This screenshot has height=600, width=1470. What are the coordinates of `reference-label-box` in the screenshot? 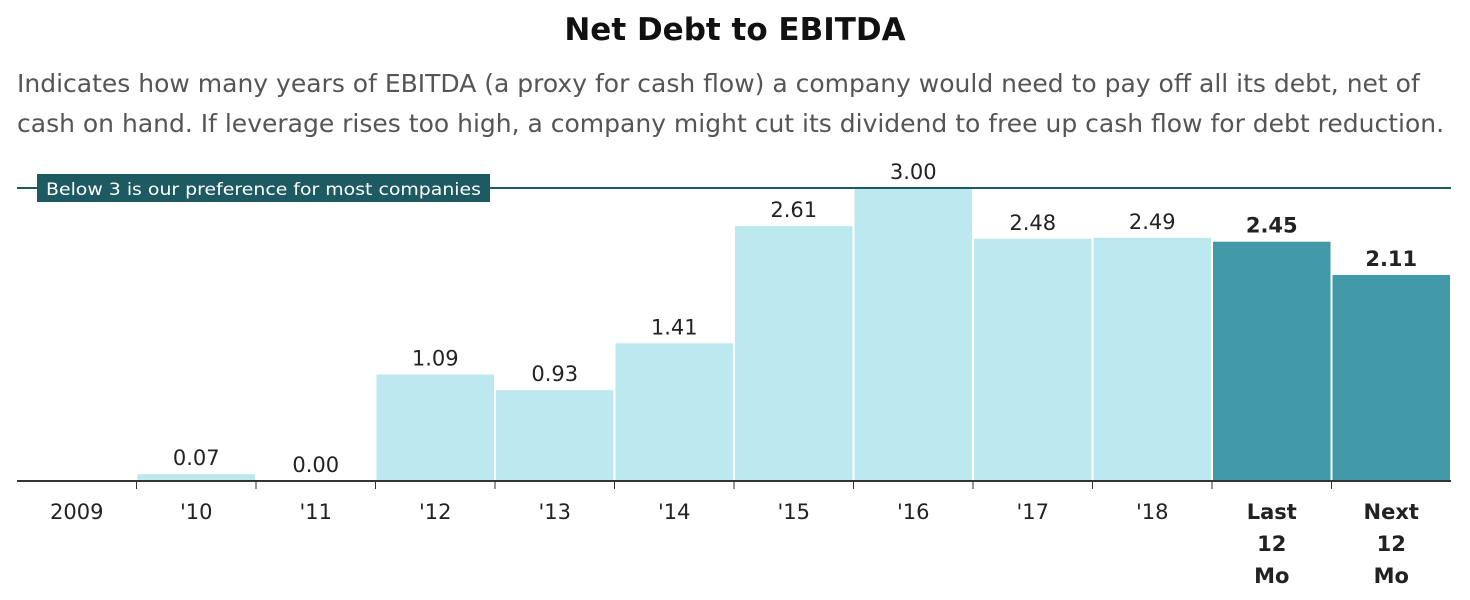 It's located at (263, 188).